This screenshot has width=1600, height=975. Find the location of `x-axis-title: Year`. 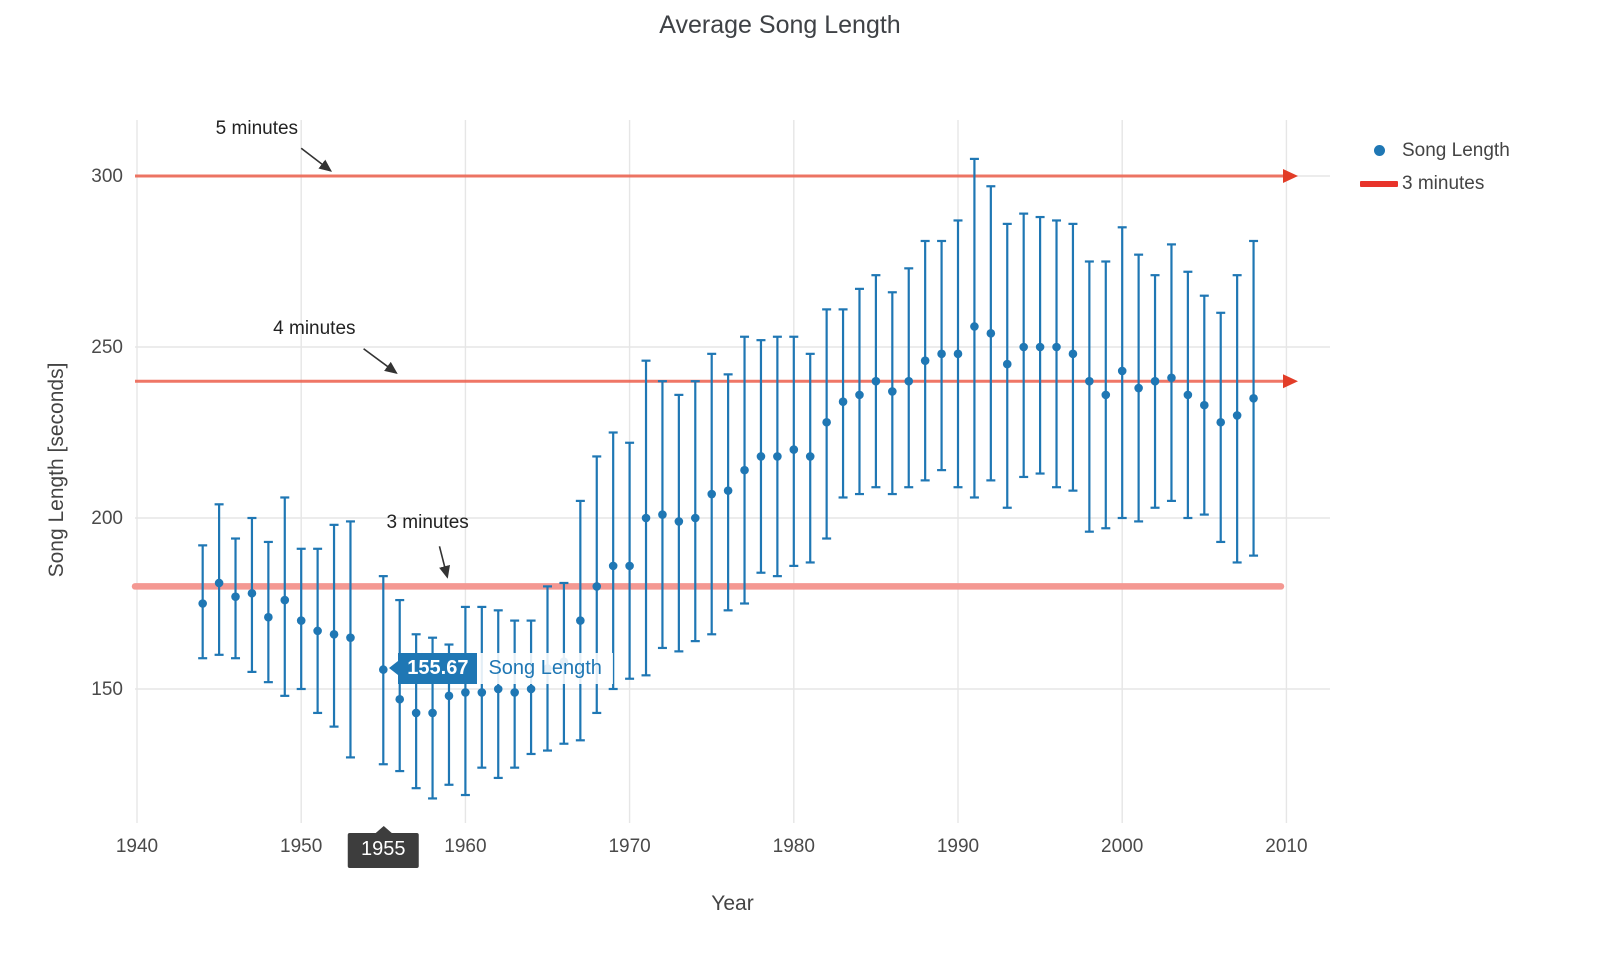

x-axis-title: Year is located at coordinates (732, 903).